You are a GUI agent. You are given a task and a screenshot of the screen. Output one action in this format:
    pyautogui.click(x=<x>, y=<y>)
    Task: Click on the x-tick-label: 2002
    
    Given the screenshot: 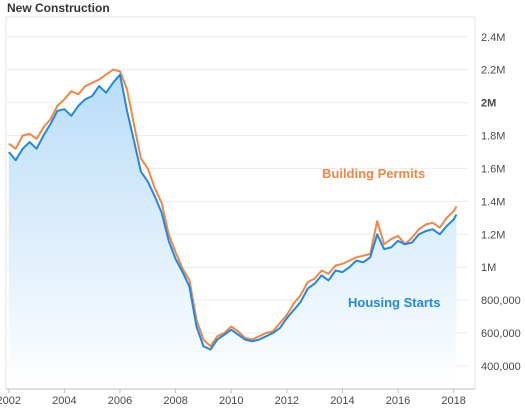 What is the action you would take?
    pyautogui.click(x=10, y=401)
    